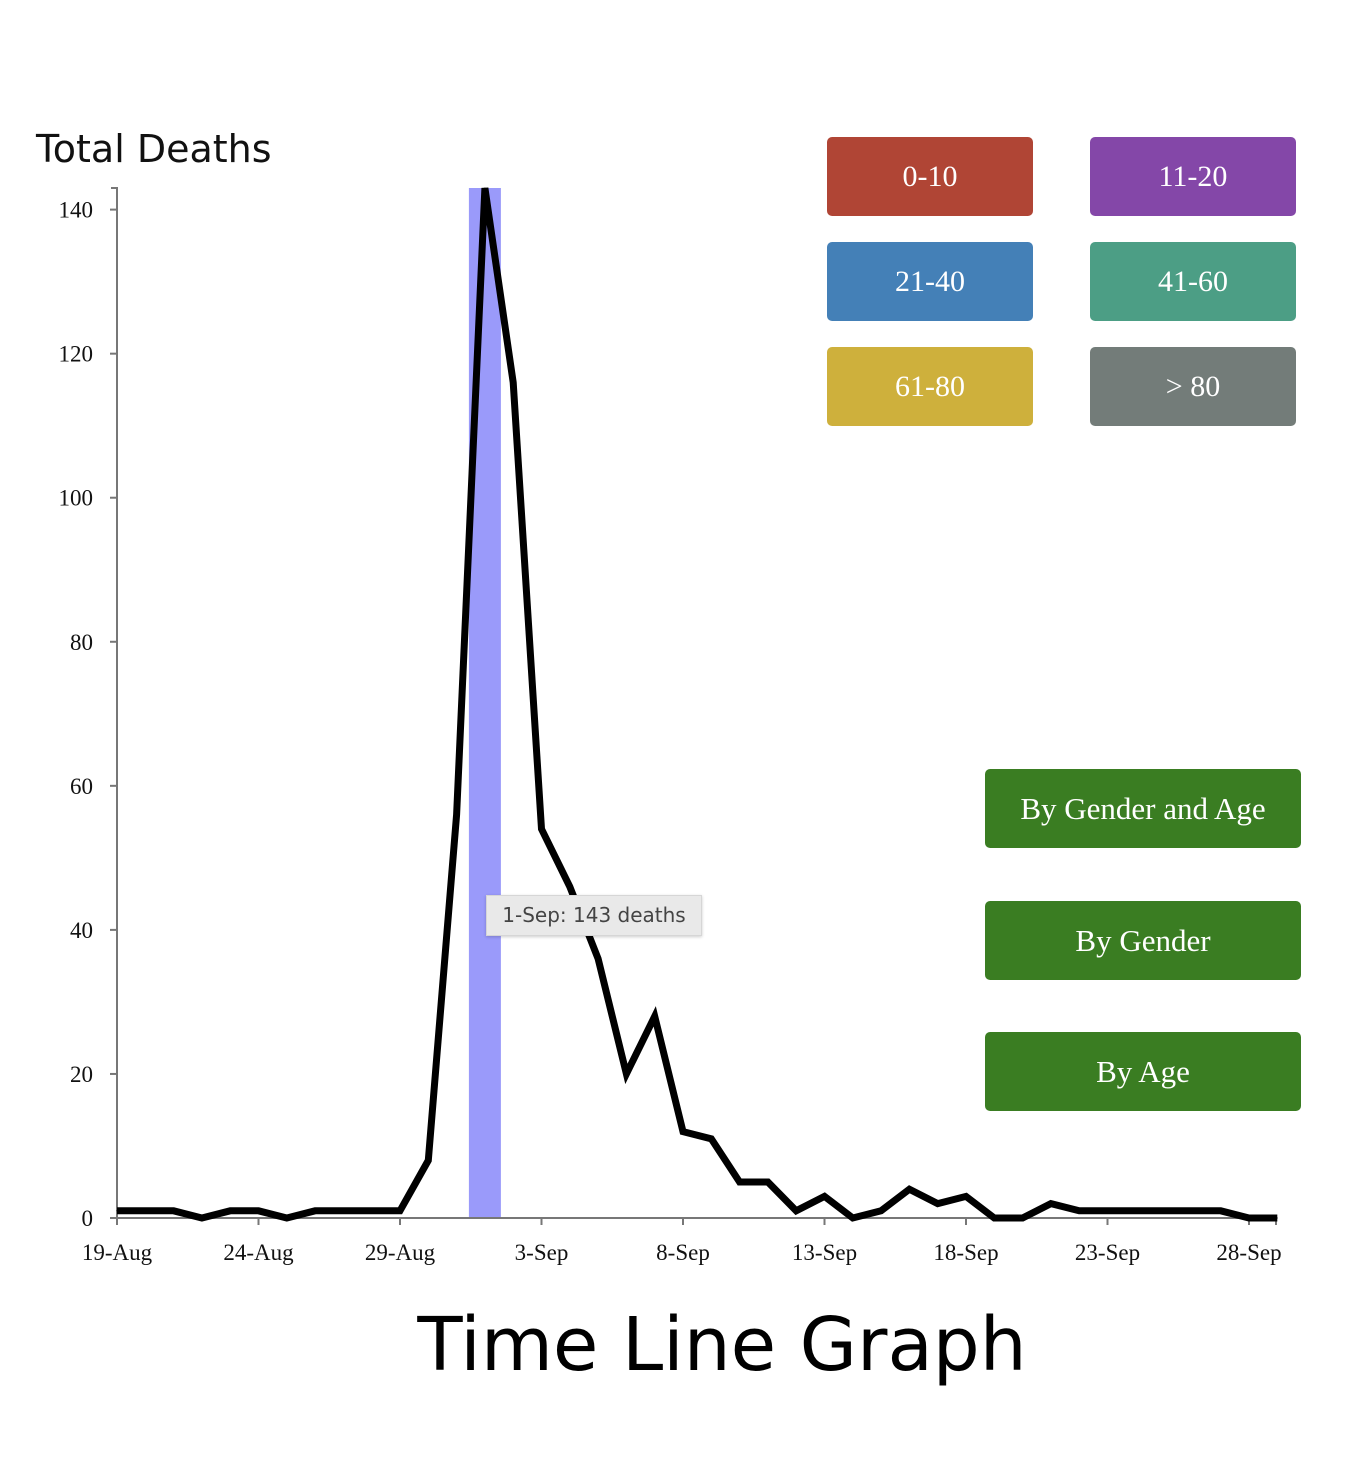  What do you see at coordinates (117, 1252) in the screenshot?
I see `x-tick-label: 19-Aug` at bounding box center [117, 1252].